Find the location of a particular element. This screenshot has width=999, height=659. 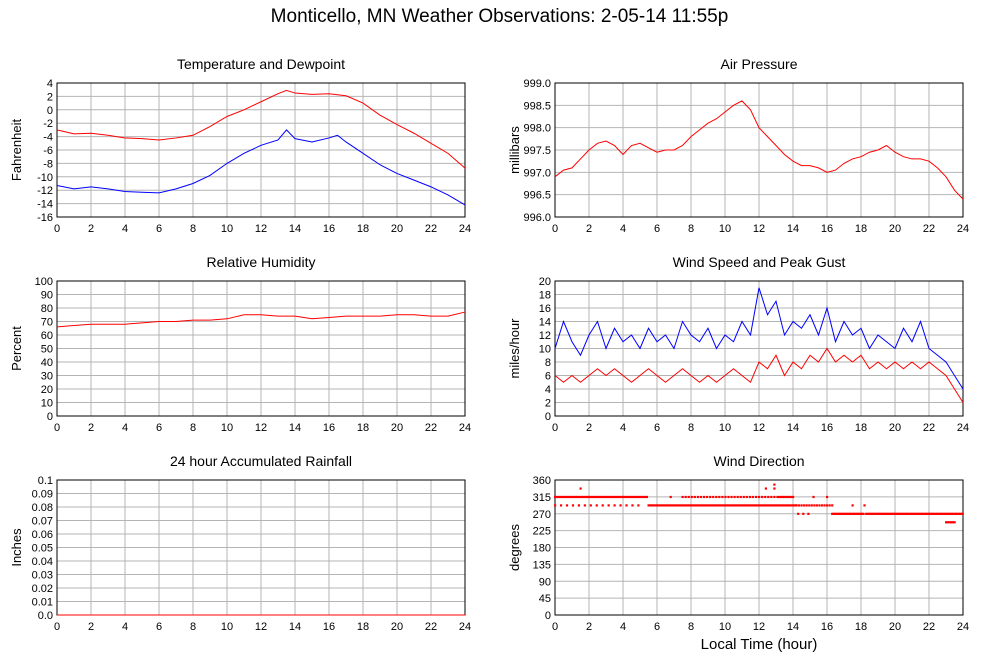

pressure-x-tick-label: 18 is located at coordinates (861, 229).